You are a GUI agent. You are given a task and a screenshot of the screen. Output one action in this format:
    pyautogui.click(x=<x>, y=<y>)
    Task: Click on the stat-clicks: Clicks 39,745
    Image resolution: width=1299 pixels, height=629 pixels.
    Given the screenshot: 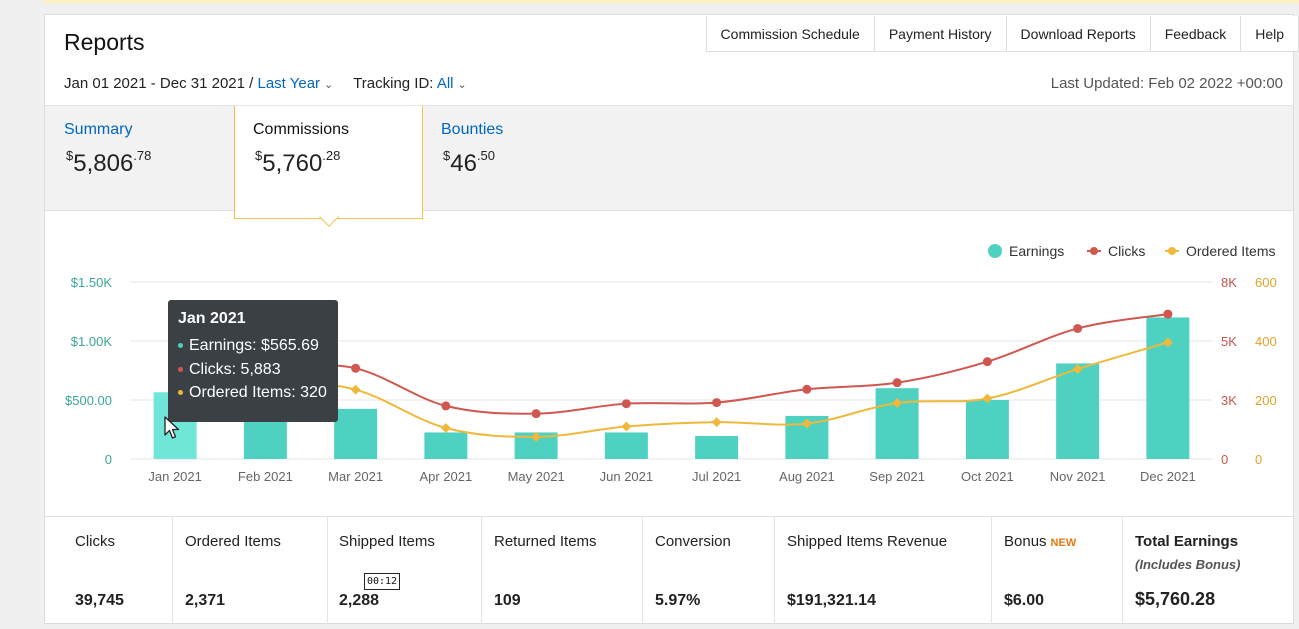 What is the action you would take?
    pyautogui.click(x=109, y=571)
    